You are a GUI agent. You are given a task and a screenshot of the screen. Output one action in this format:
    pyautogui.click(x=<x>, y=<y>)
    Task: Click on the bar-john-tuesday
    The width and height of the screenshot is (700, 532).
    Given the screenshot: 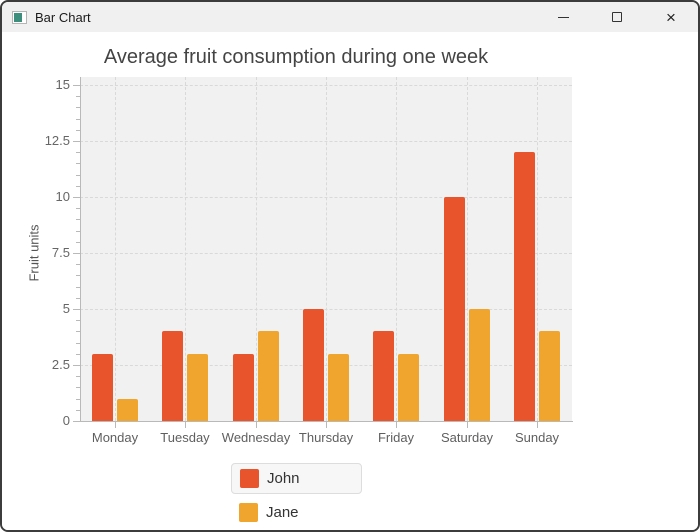 What is the action you would take?
    pyautogui.click(x=172, y=376)
    